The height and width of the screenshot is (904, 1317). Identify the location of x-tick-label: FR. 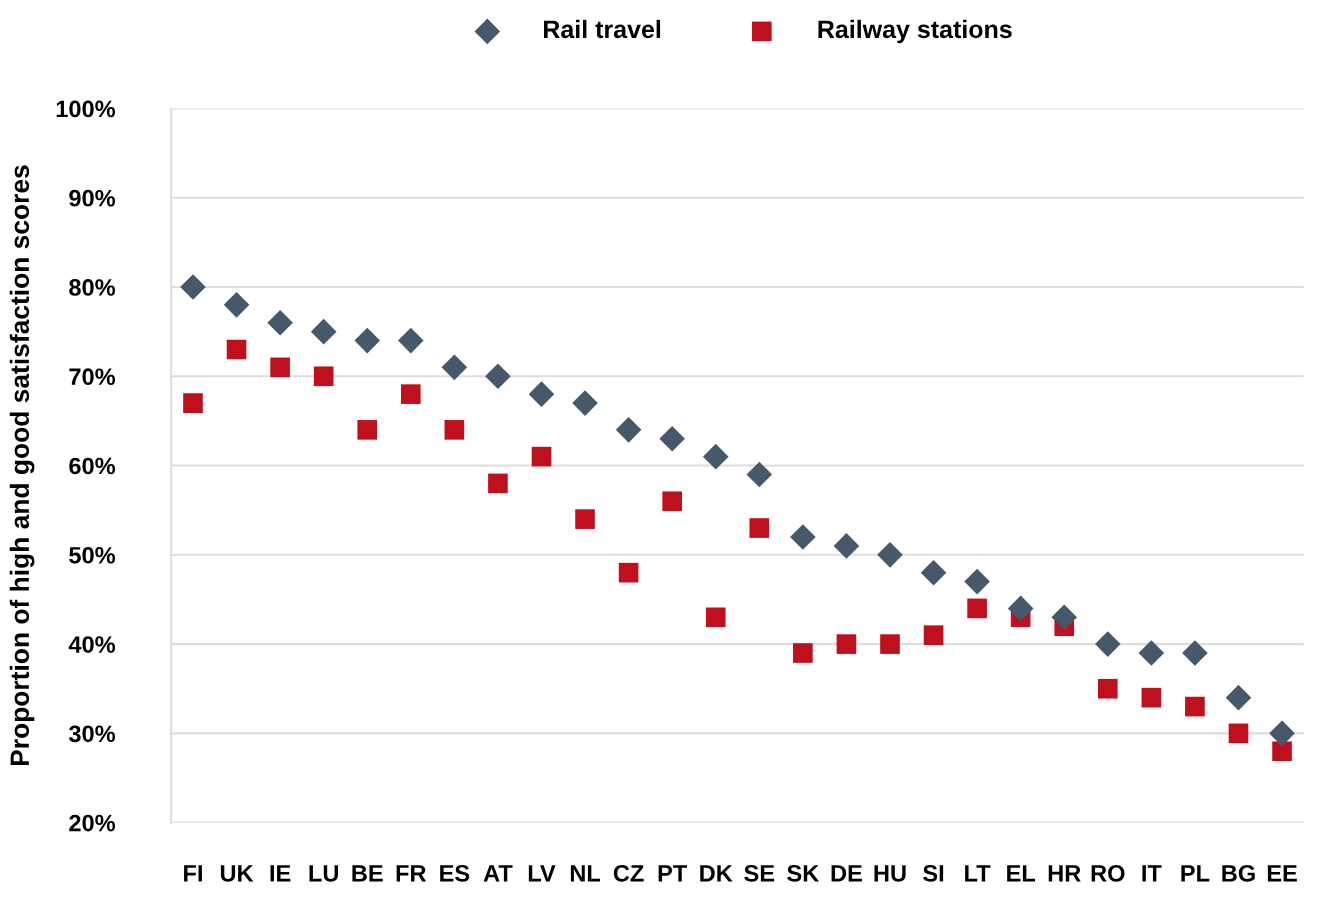
(411, 873).